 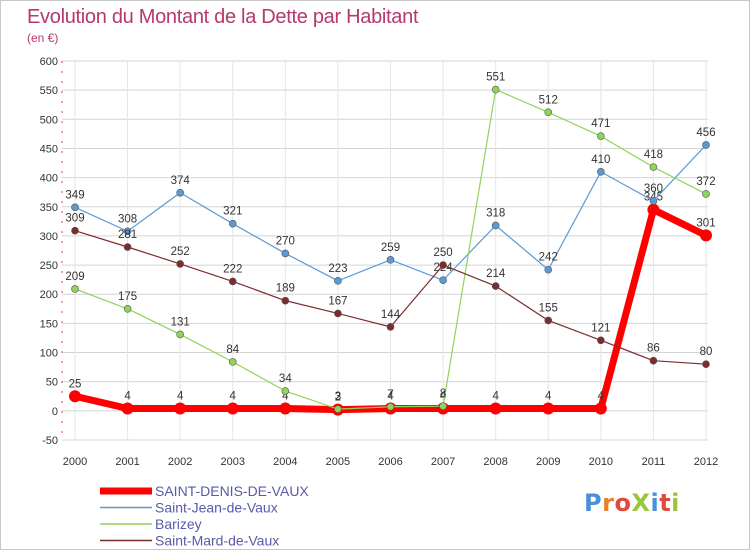 I want to click on legend-label: SAINT-DENIS-DE-VAUX, so click(x=232, y=491).